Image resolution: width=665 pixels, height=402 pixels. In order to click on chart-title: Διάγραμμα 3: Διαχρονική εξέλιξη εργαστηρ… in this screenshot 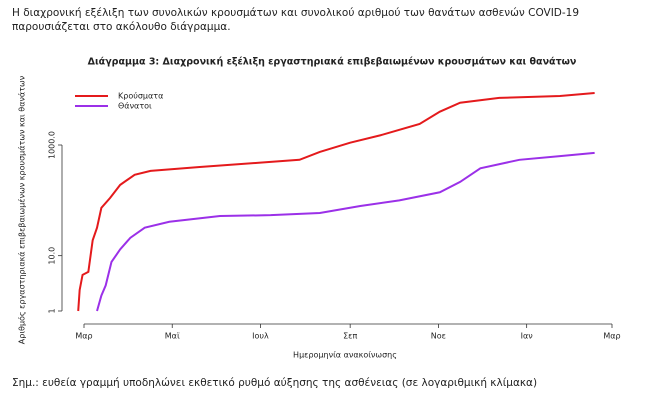, I will do `click(332, 62)`.